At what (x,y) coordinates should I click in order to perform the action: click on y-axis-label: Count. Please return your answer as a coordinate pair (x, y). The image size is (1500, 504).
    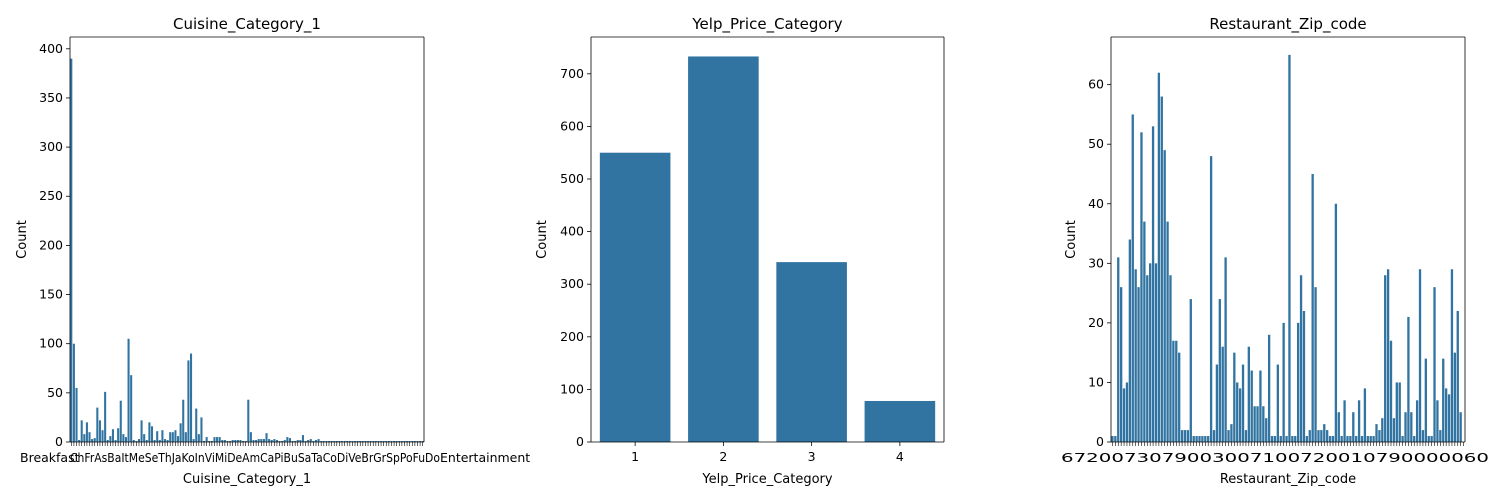
    Looking at the image, I should click on (542, 239).